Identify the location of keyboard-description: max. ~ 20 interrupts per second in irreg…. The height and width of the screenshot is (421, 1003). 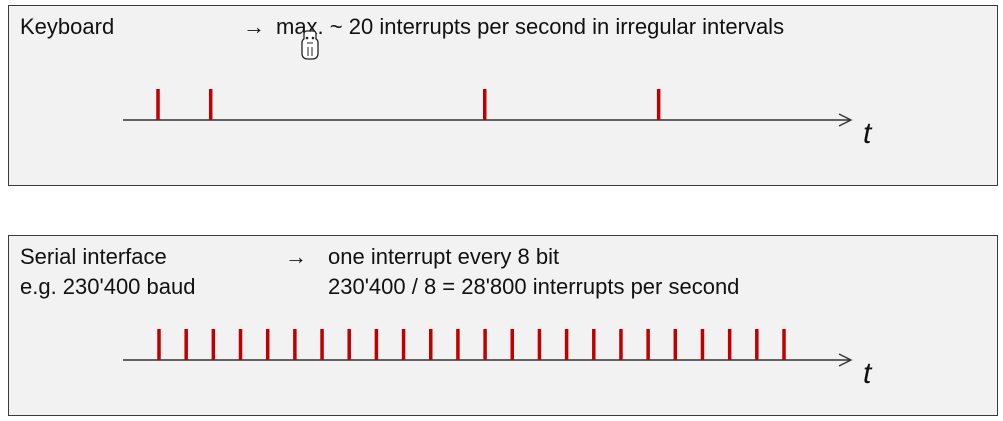
(530, 26).